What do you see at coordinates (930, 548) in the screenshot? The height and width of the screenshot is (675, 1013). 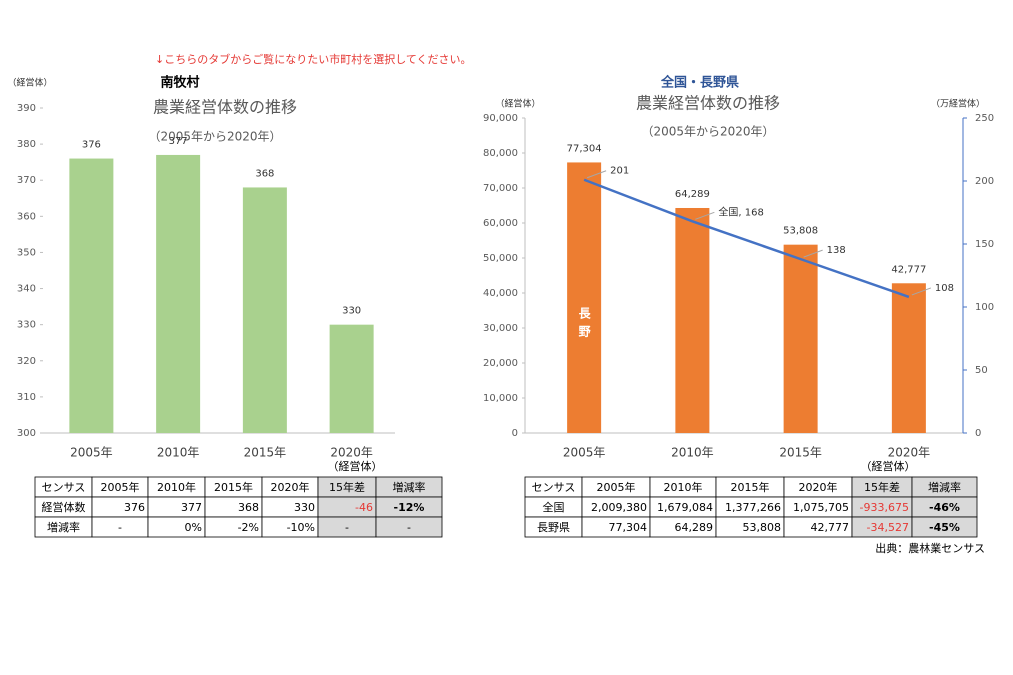 I see `source: 出典：農林業センサス` at bounding box center [930, 548].